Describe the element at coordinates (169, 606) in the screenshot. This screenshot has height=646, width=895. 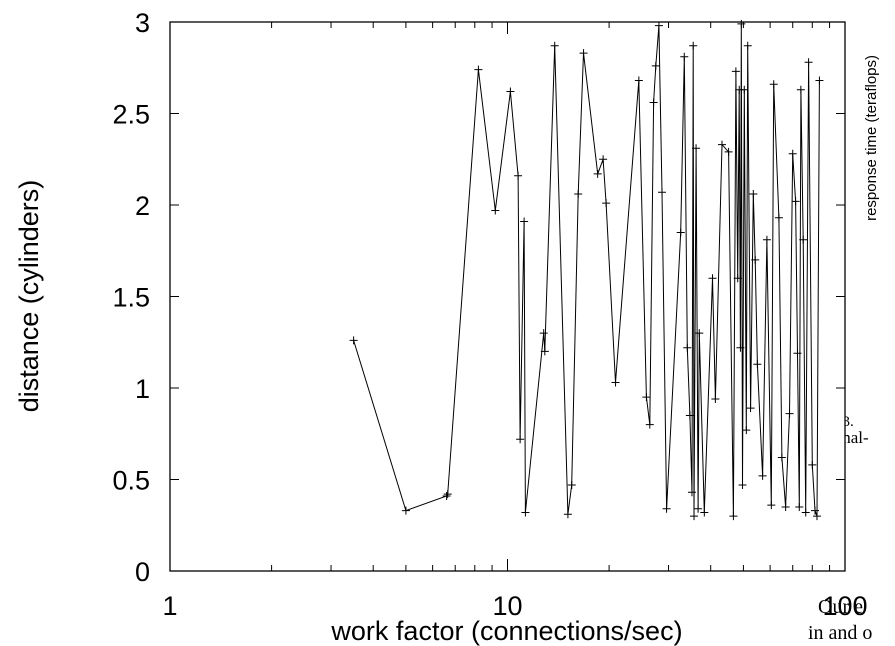
I see `x-tick-label: 1` at that location.